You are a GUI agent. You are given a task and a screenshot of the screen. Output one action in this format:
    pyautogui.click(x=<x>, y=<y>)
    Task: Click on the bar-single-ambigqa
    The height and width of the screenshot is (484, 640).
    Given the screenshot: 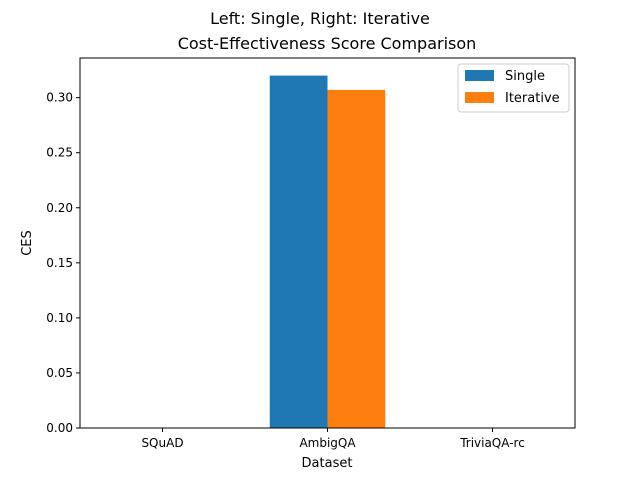 What is the action you would take?
    pyautogui.click(x=298, y=251)
    